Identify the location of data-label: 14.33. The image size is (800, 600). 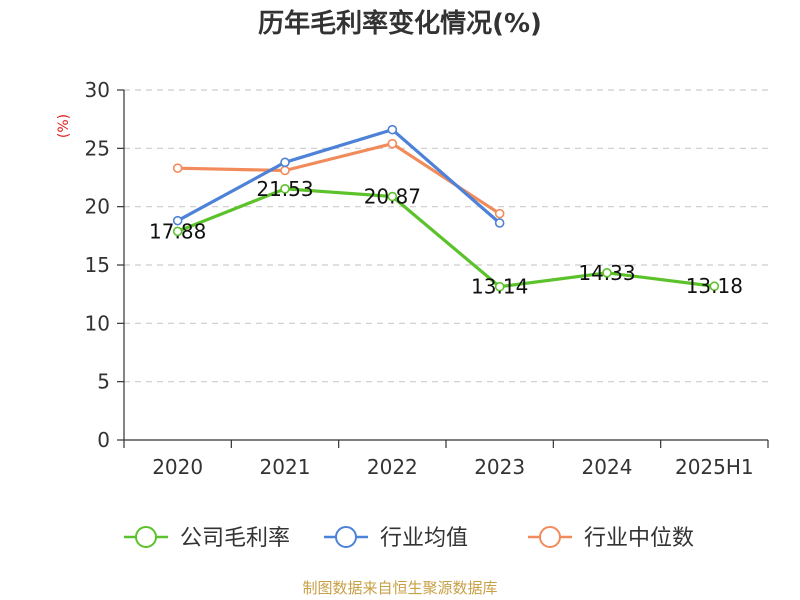
(606, 273).